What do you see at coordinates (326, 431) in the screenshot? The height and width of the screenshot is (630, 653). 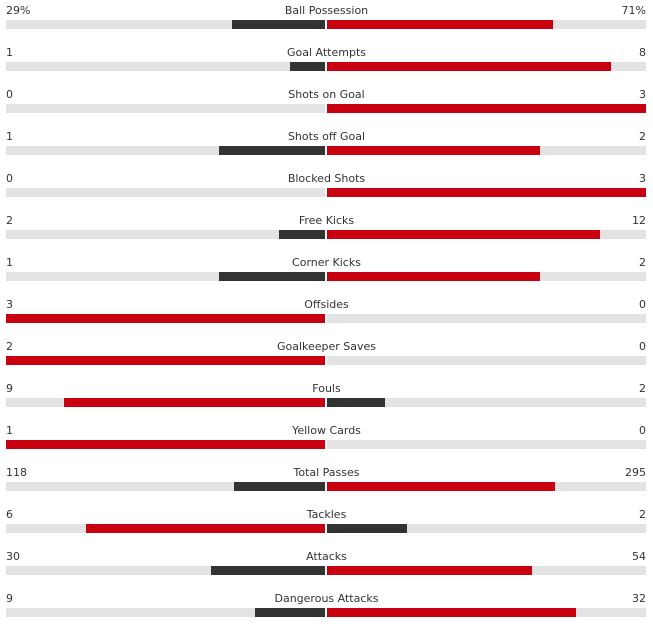 I see `stat-label-row: 1 Yellow Cards 0` at bounding box center [326, 431].